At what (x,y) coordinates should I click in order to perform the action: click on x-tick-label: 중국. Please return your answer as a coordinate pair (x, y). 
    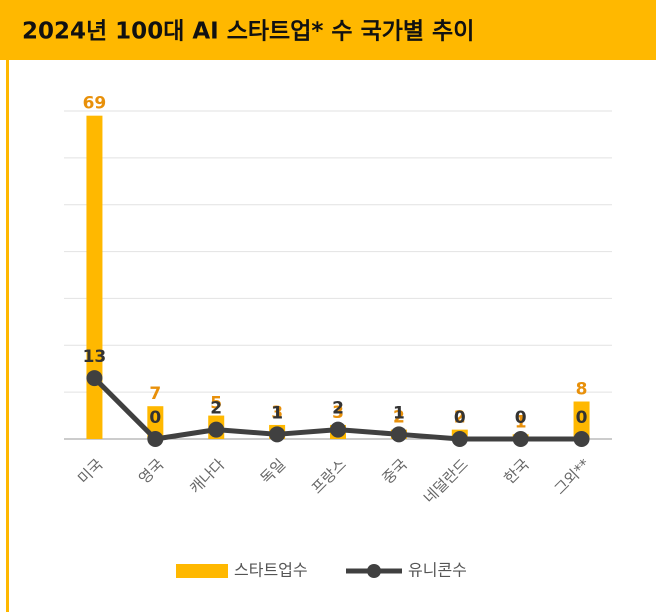
    Looking at the image, I should click on (395, 471).